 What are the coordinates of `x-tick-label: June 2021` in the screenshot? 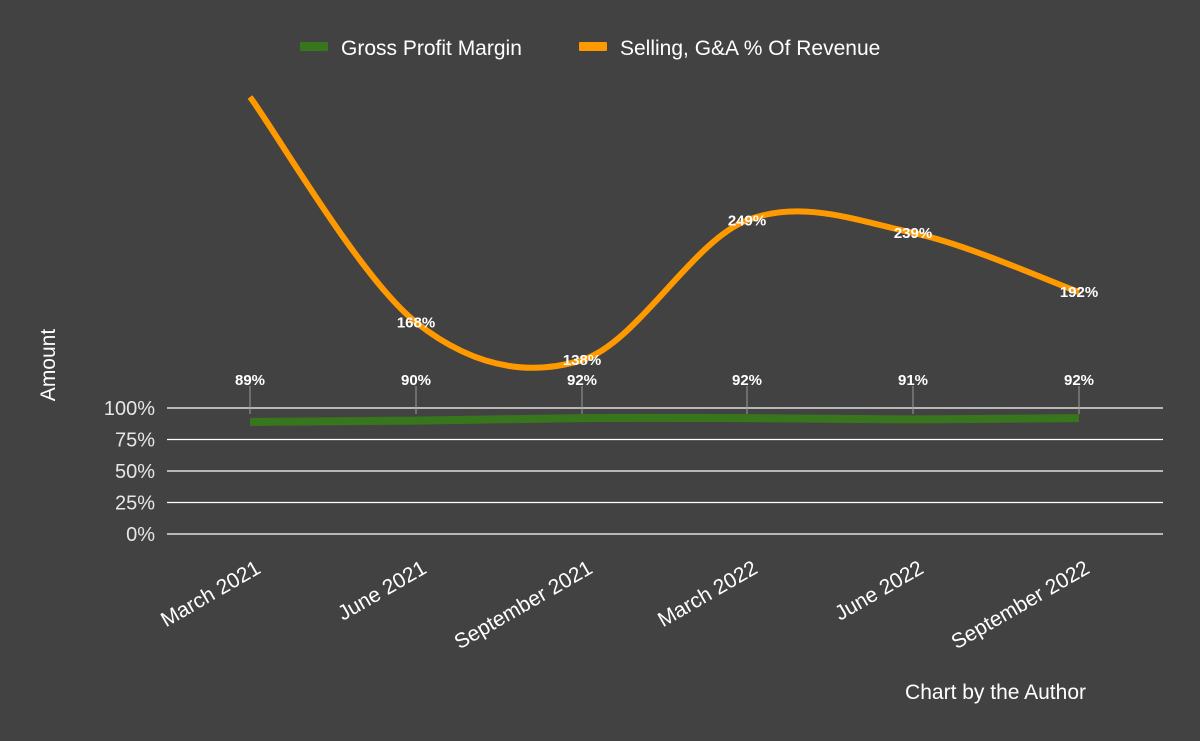 It's located at (382, 590).